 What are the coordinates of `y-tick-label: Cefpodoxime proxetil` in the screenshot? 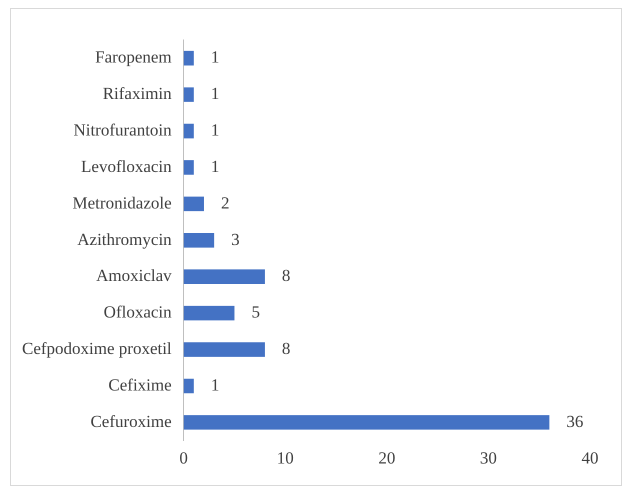 It's located at (97, 348).